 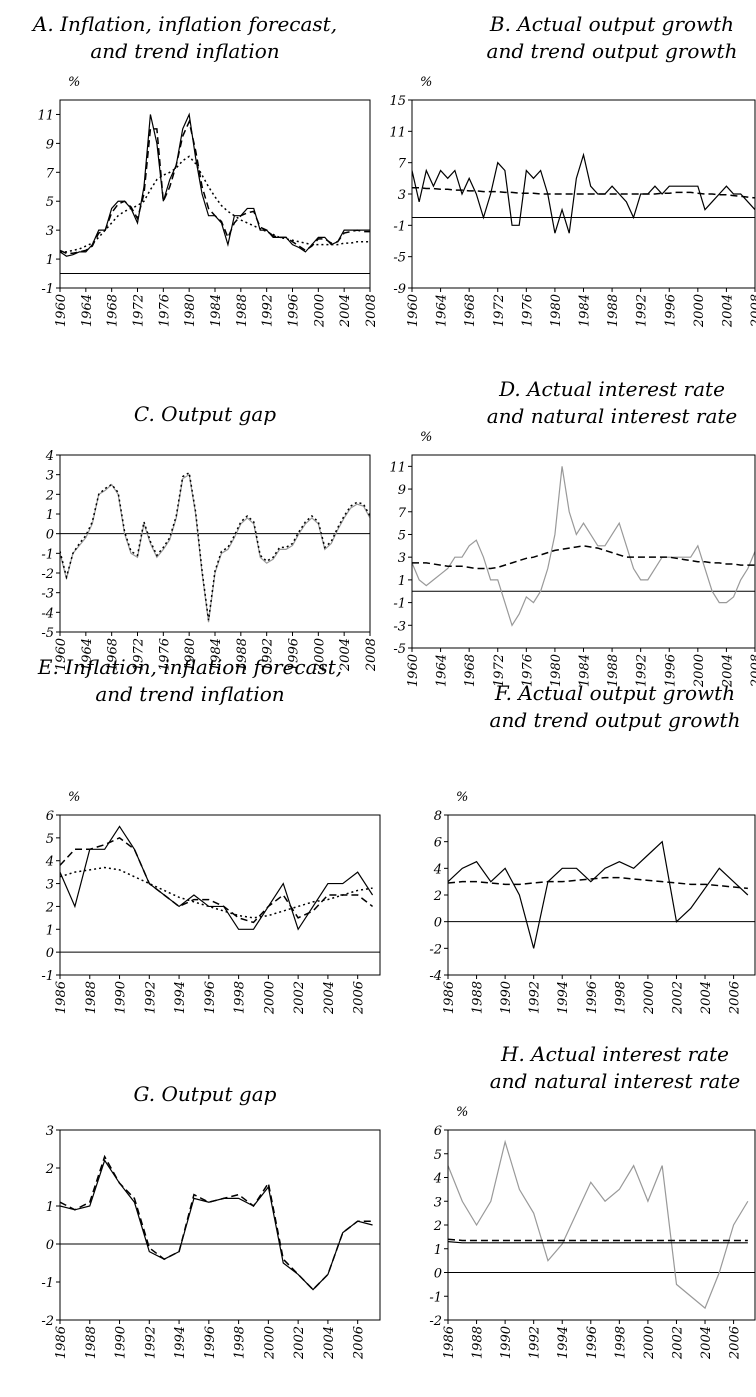 What do you see at coordinates (216, 654) in the screenshot?
I see `x-tick-label: 1984` at bounding box center [216, 654].